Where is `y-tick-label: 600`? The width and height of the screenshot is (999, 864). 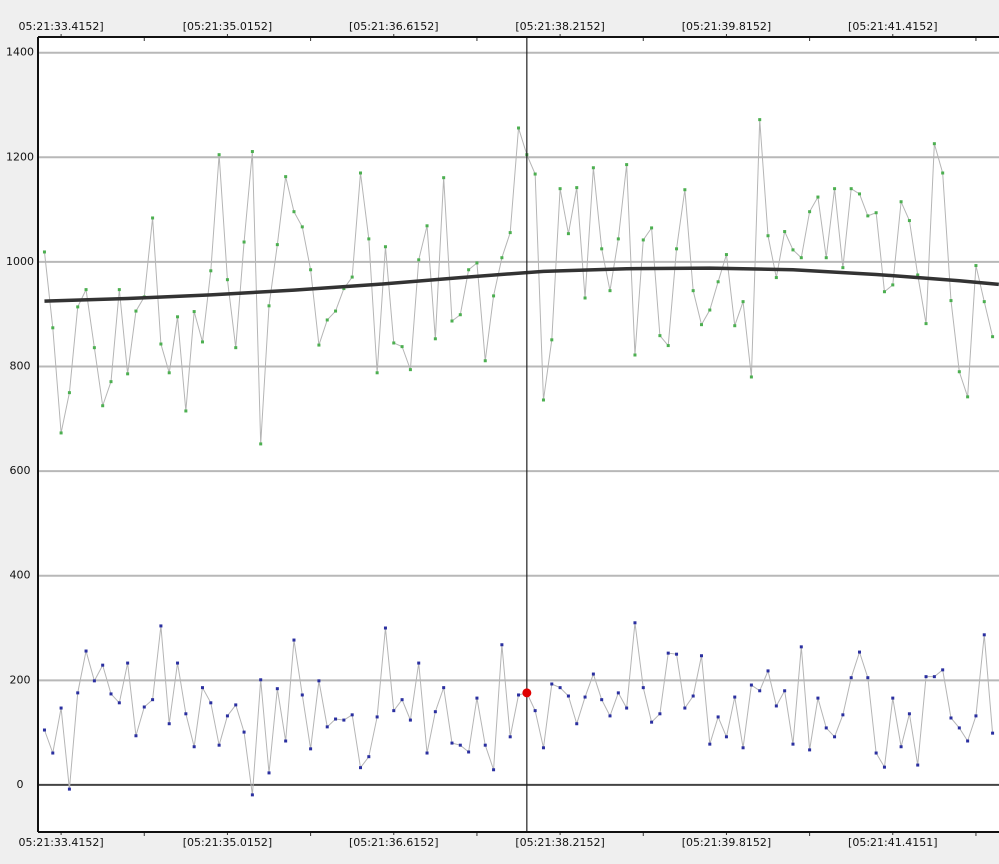
y-tick-label: 600 is located at coordinates (20, 470).